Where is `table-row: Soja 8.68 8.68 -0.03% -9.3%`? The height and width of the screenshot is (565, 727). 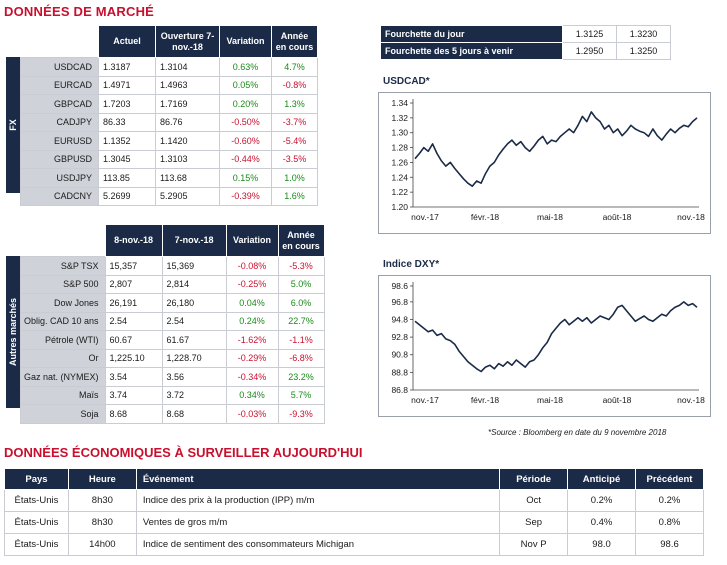
table-row: Soja 8.68 8.68 -0.03% -9.3% is located at coordinates (172, 414).